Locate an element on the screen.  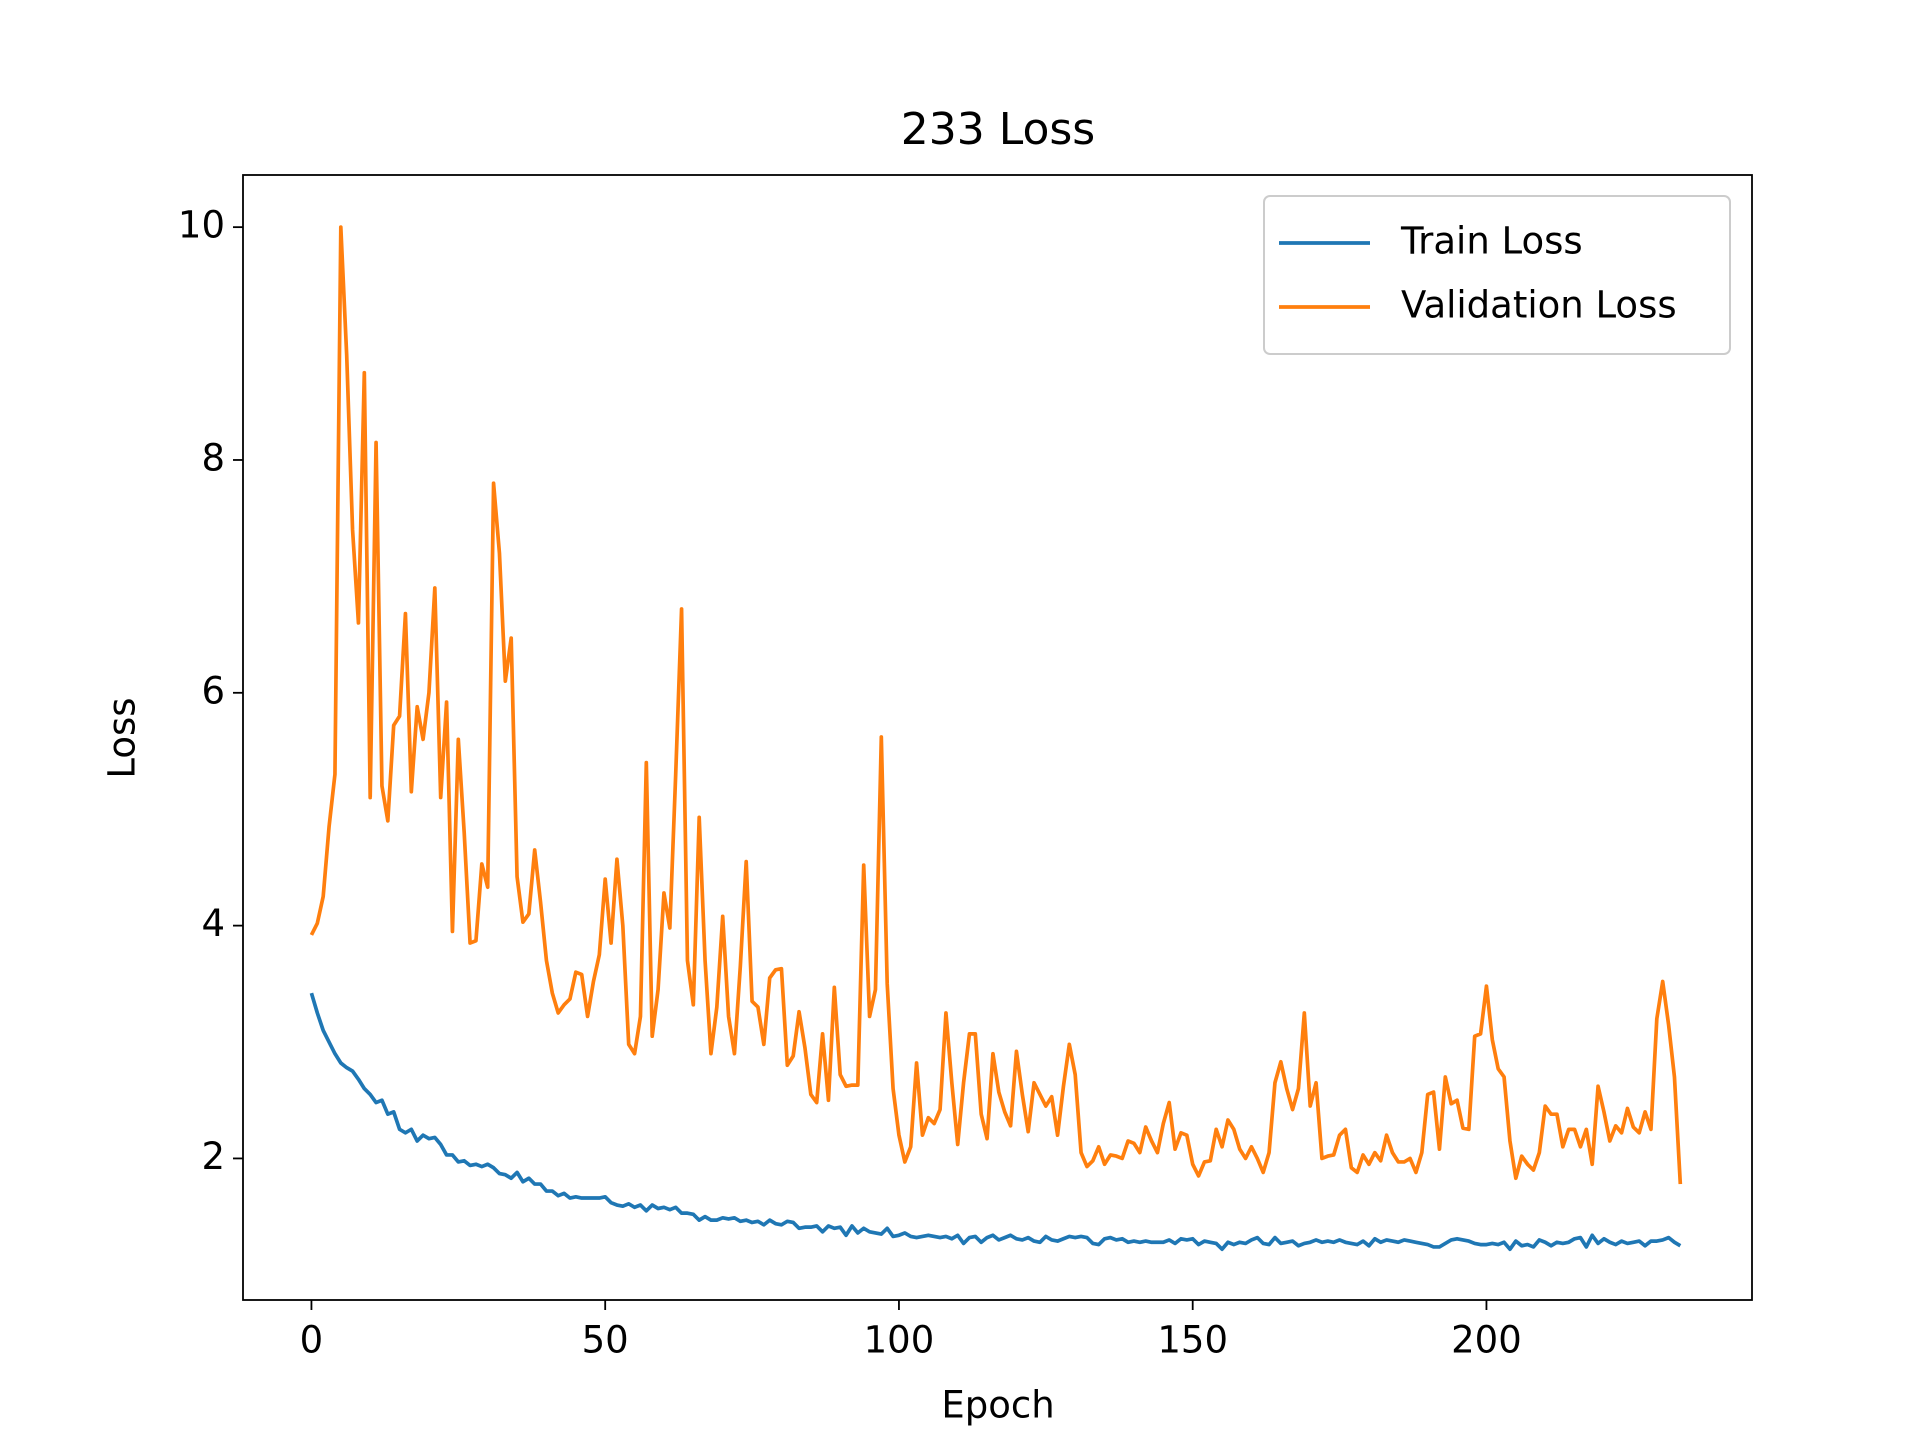
line-series is located at coordinates (995, 1122).